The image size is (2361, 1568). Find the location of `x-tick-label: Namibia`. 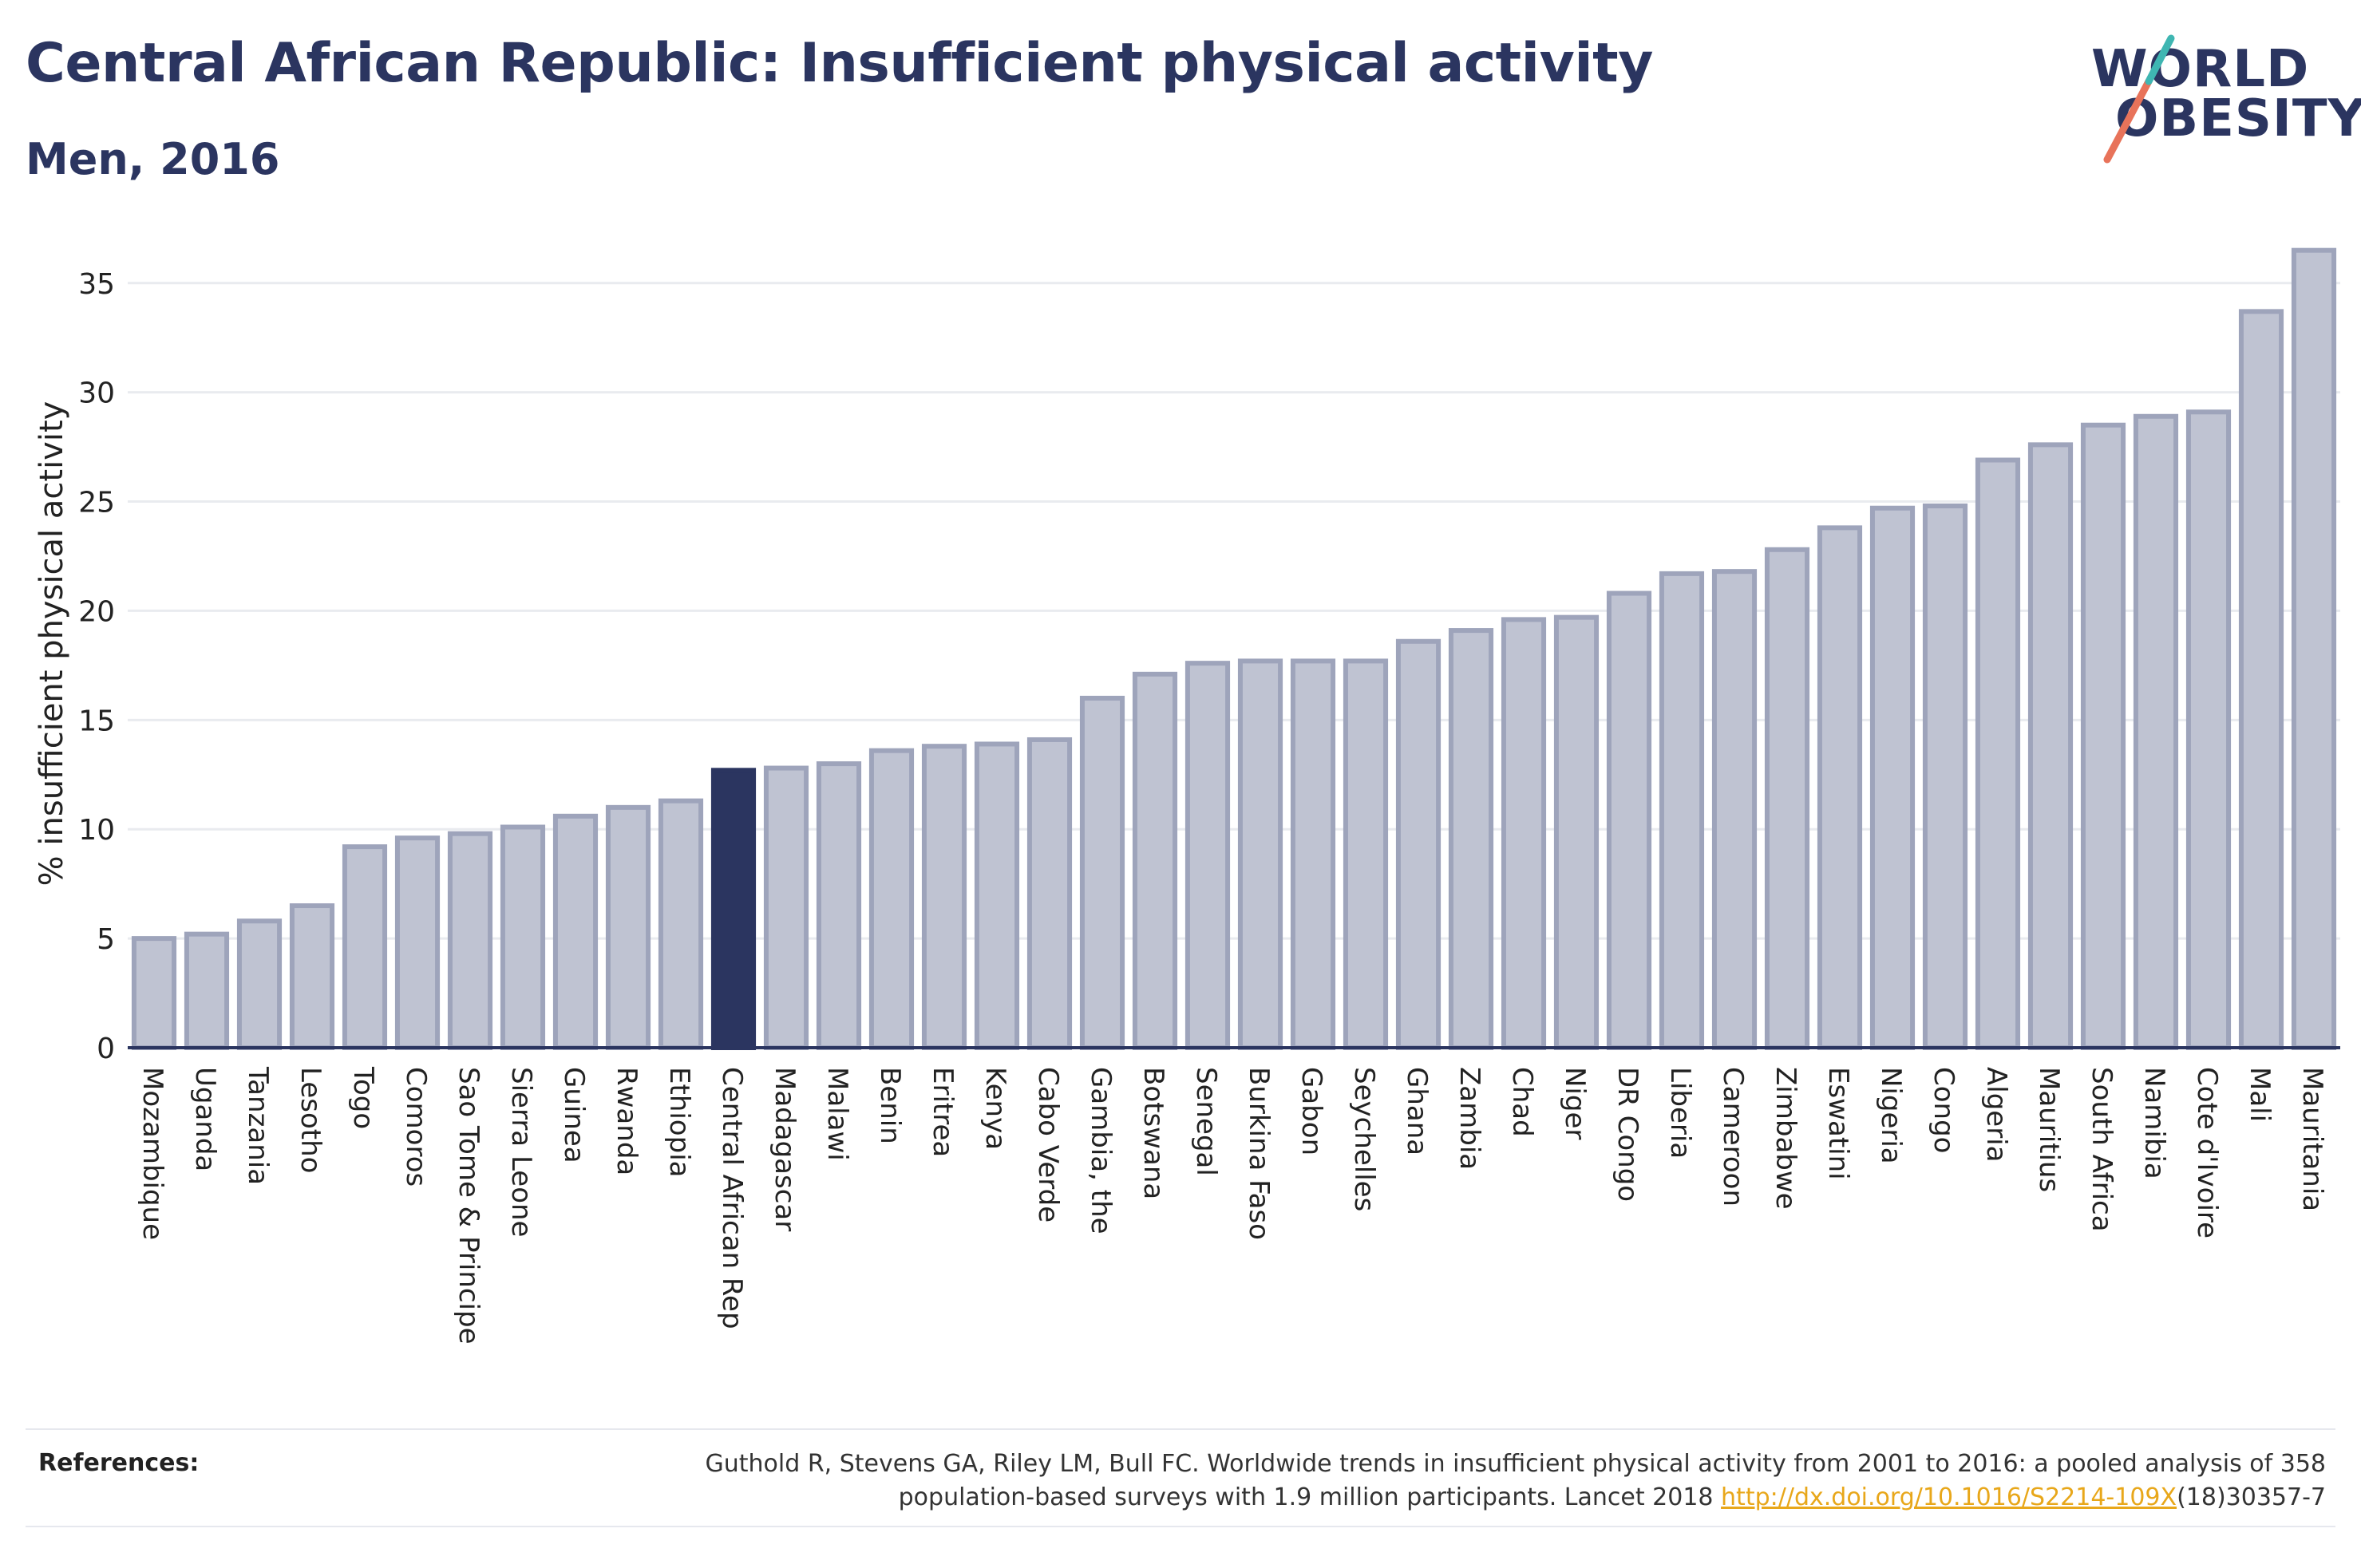

x-tick-label: Namibia is located at coordinates (2154, 1123).